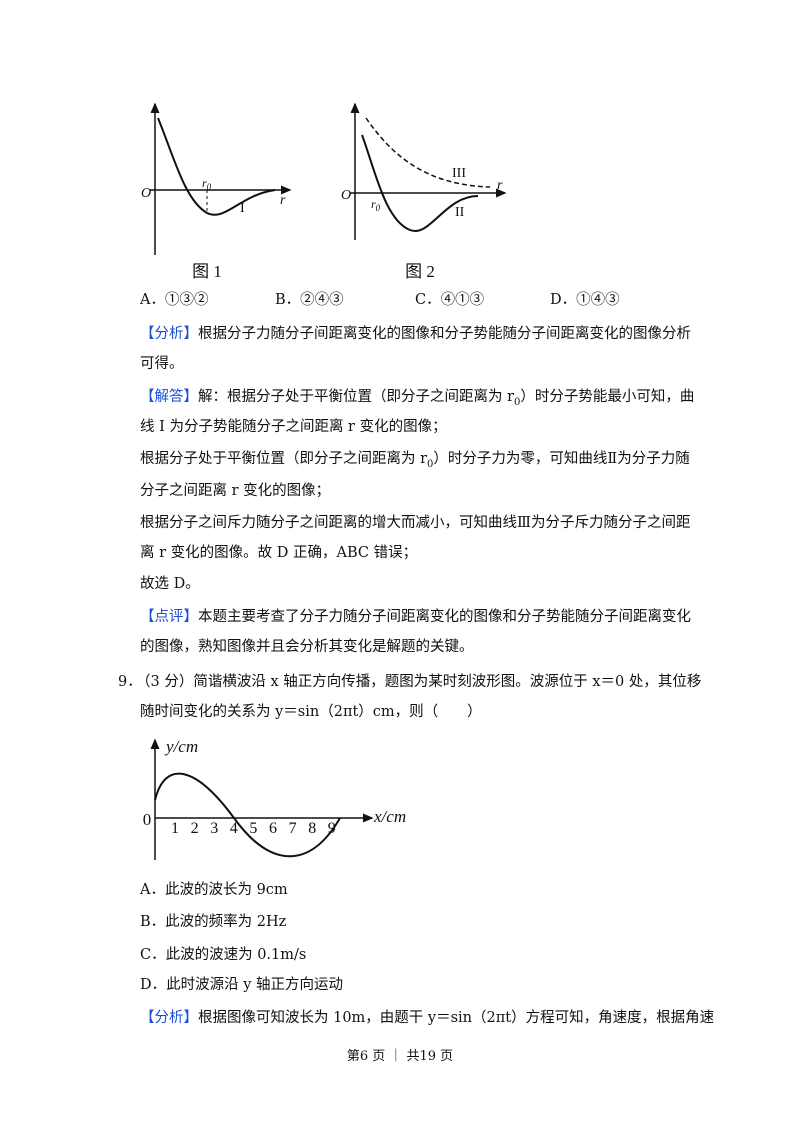  I want to click on option: A．①③②, so click(174, 300).